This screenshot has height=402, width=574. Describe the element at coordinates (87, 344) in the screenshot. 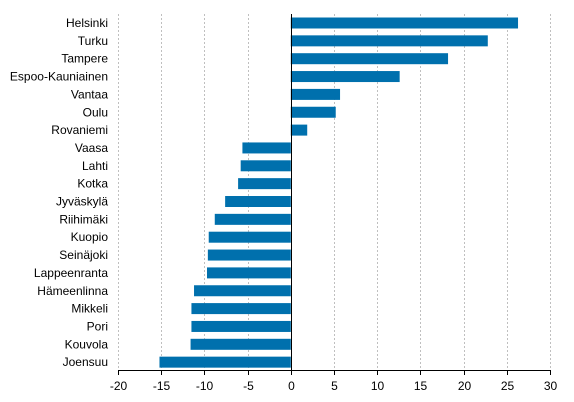

I see `category-label: Kouvola` at that location.